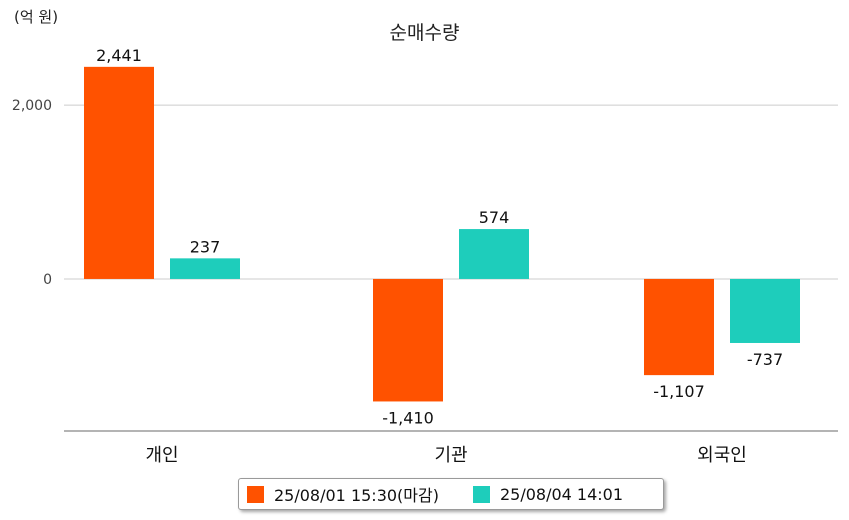 The height and width of the screenshot is (520, 849). Describe the element at coordinates (450, 455) in the screenshot. I see `x-tick-label: 기관` at that location.